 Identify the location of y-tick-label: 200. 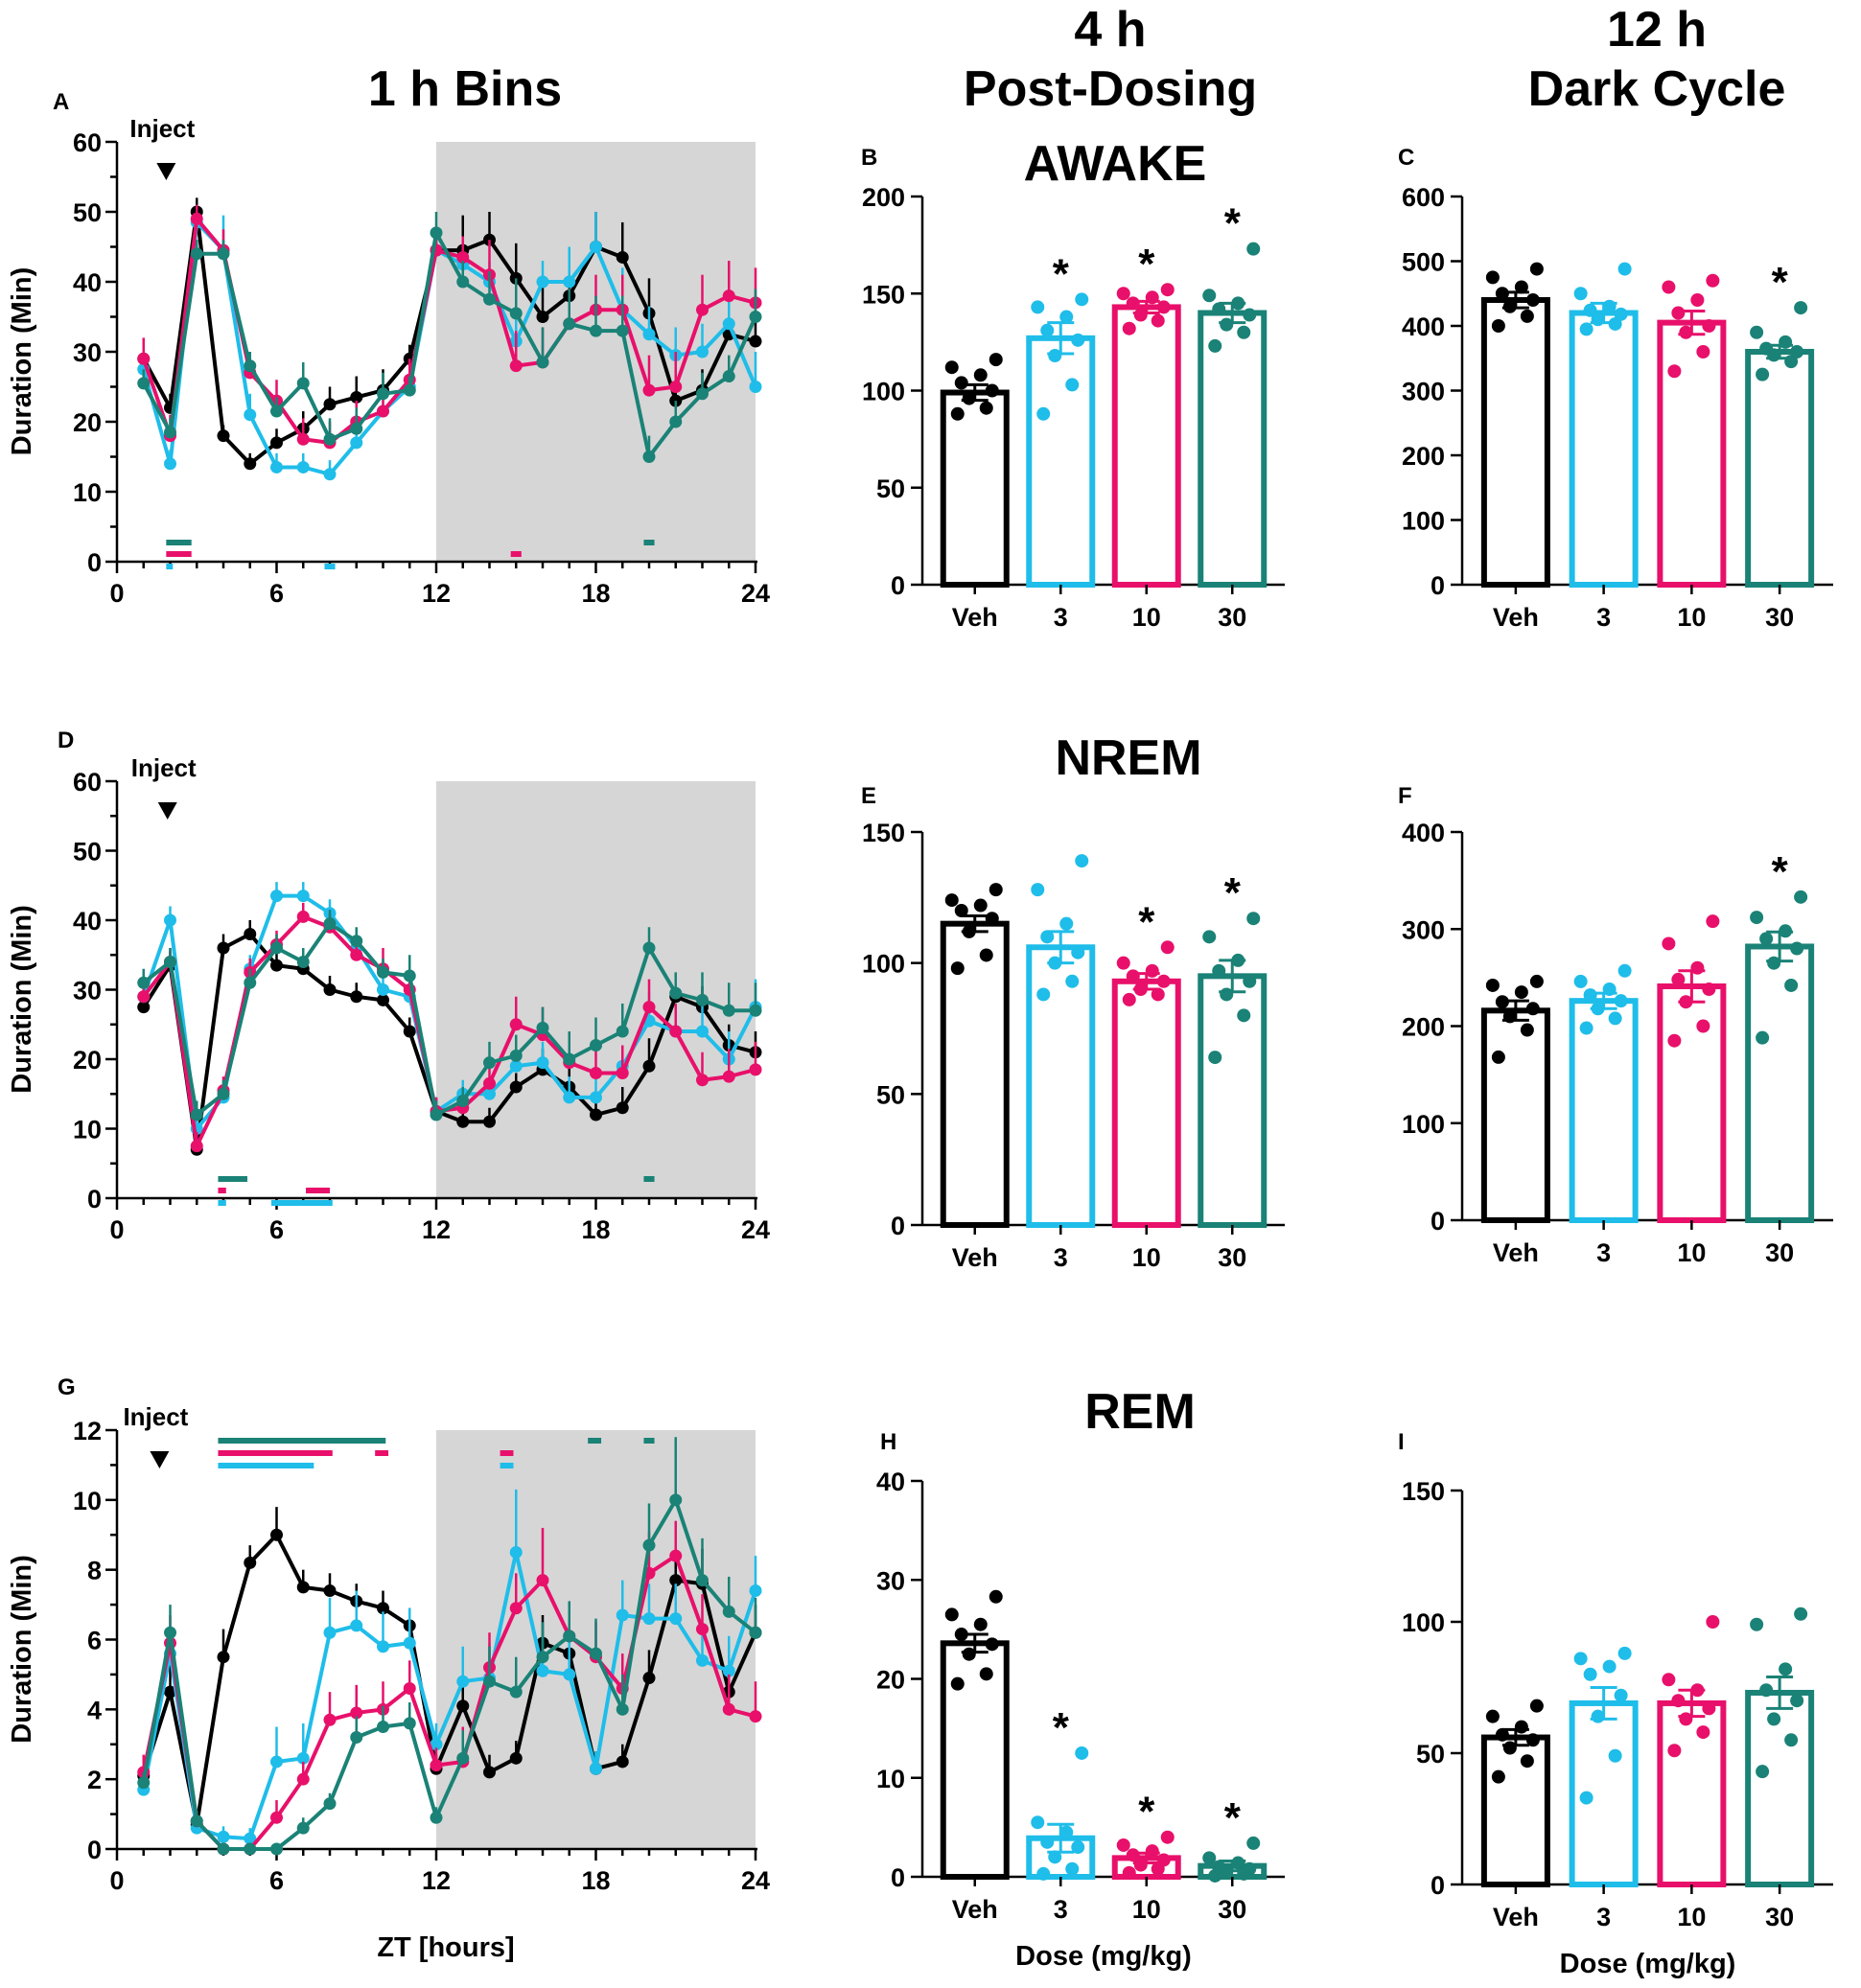
(884, 197).